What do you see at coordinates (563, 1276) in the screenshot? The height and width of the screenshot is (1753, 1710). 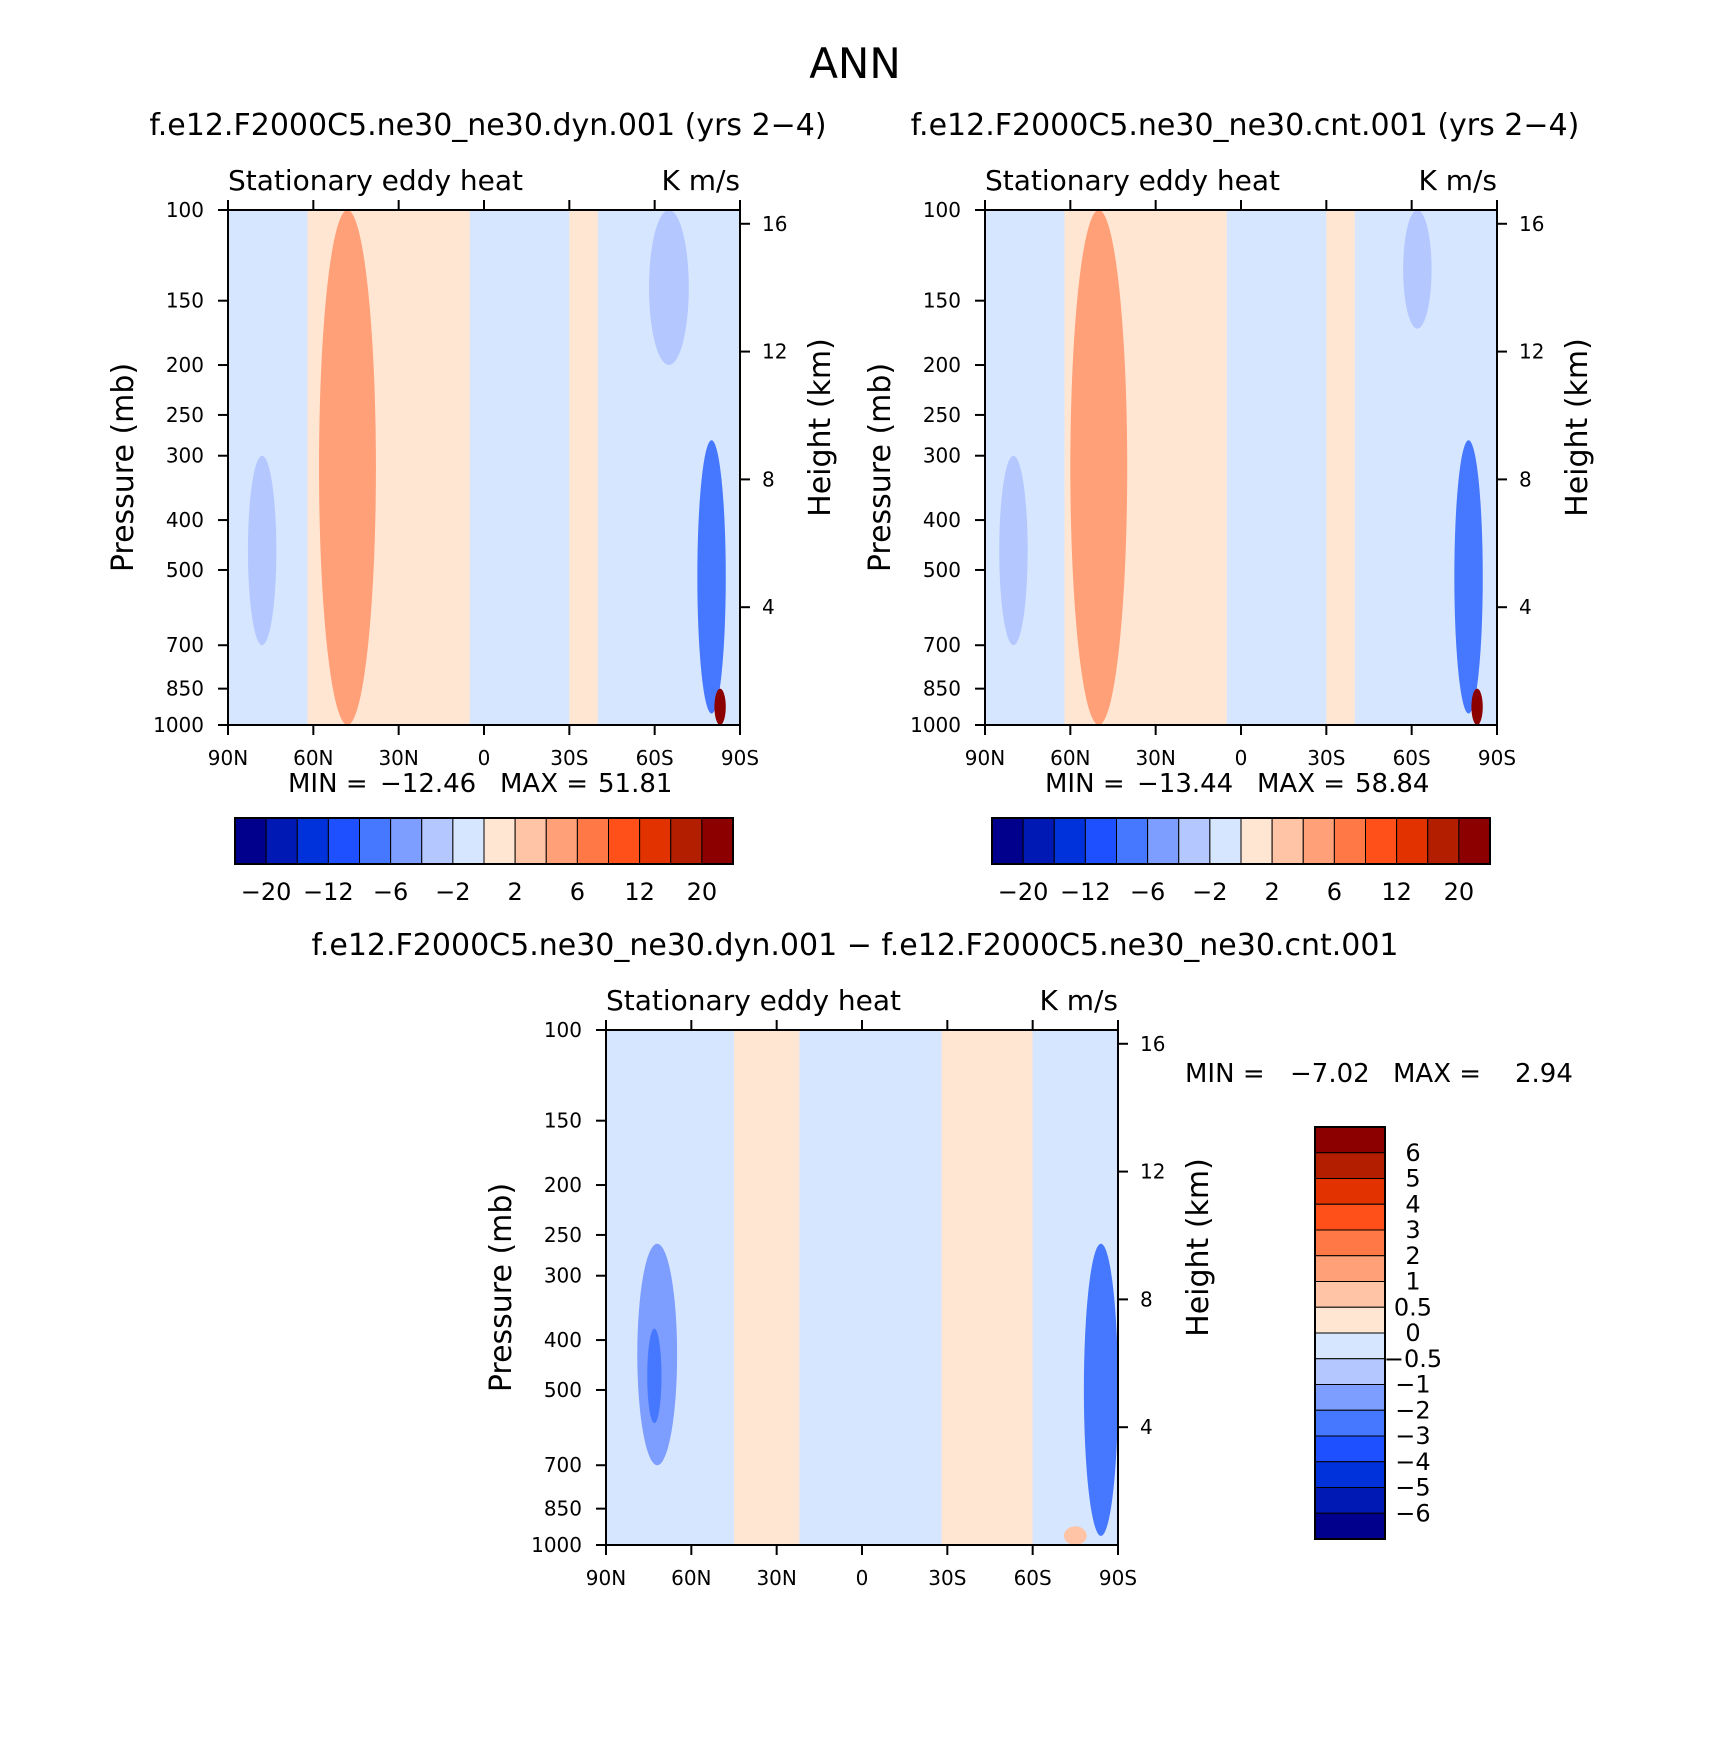 I see `y-tick-label: 300` at bounding box center [563, 1276].